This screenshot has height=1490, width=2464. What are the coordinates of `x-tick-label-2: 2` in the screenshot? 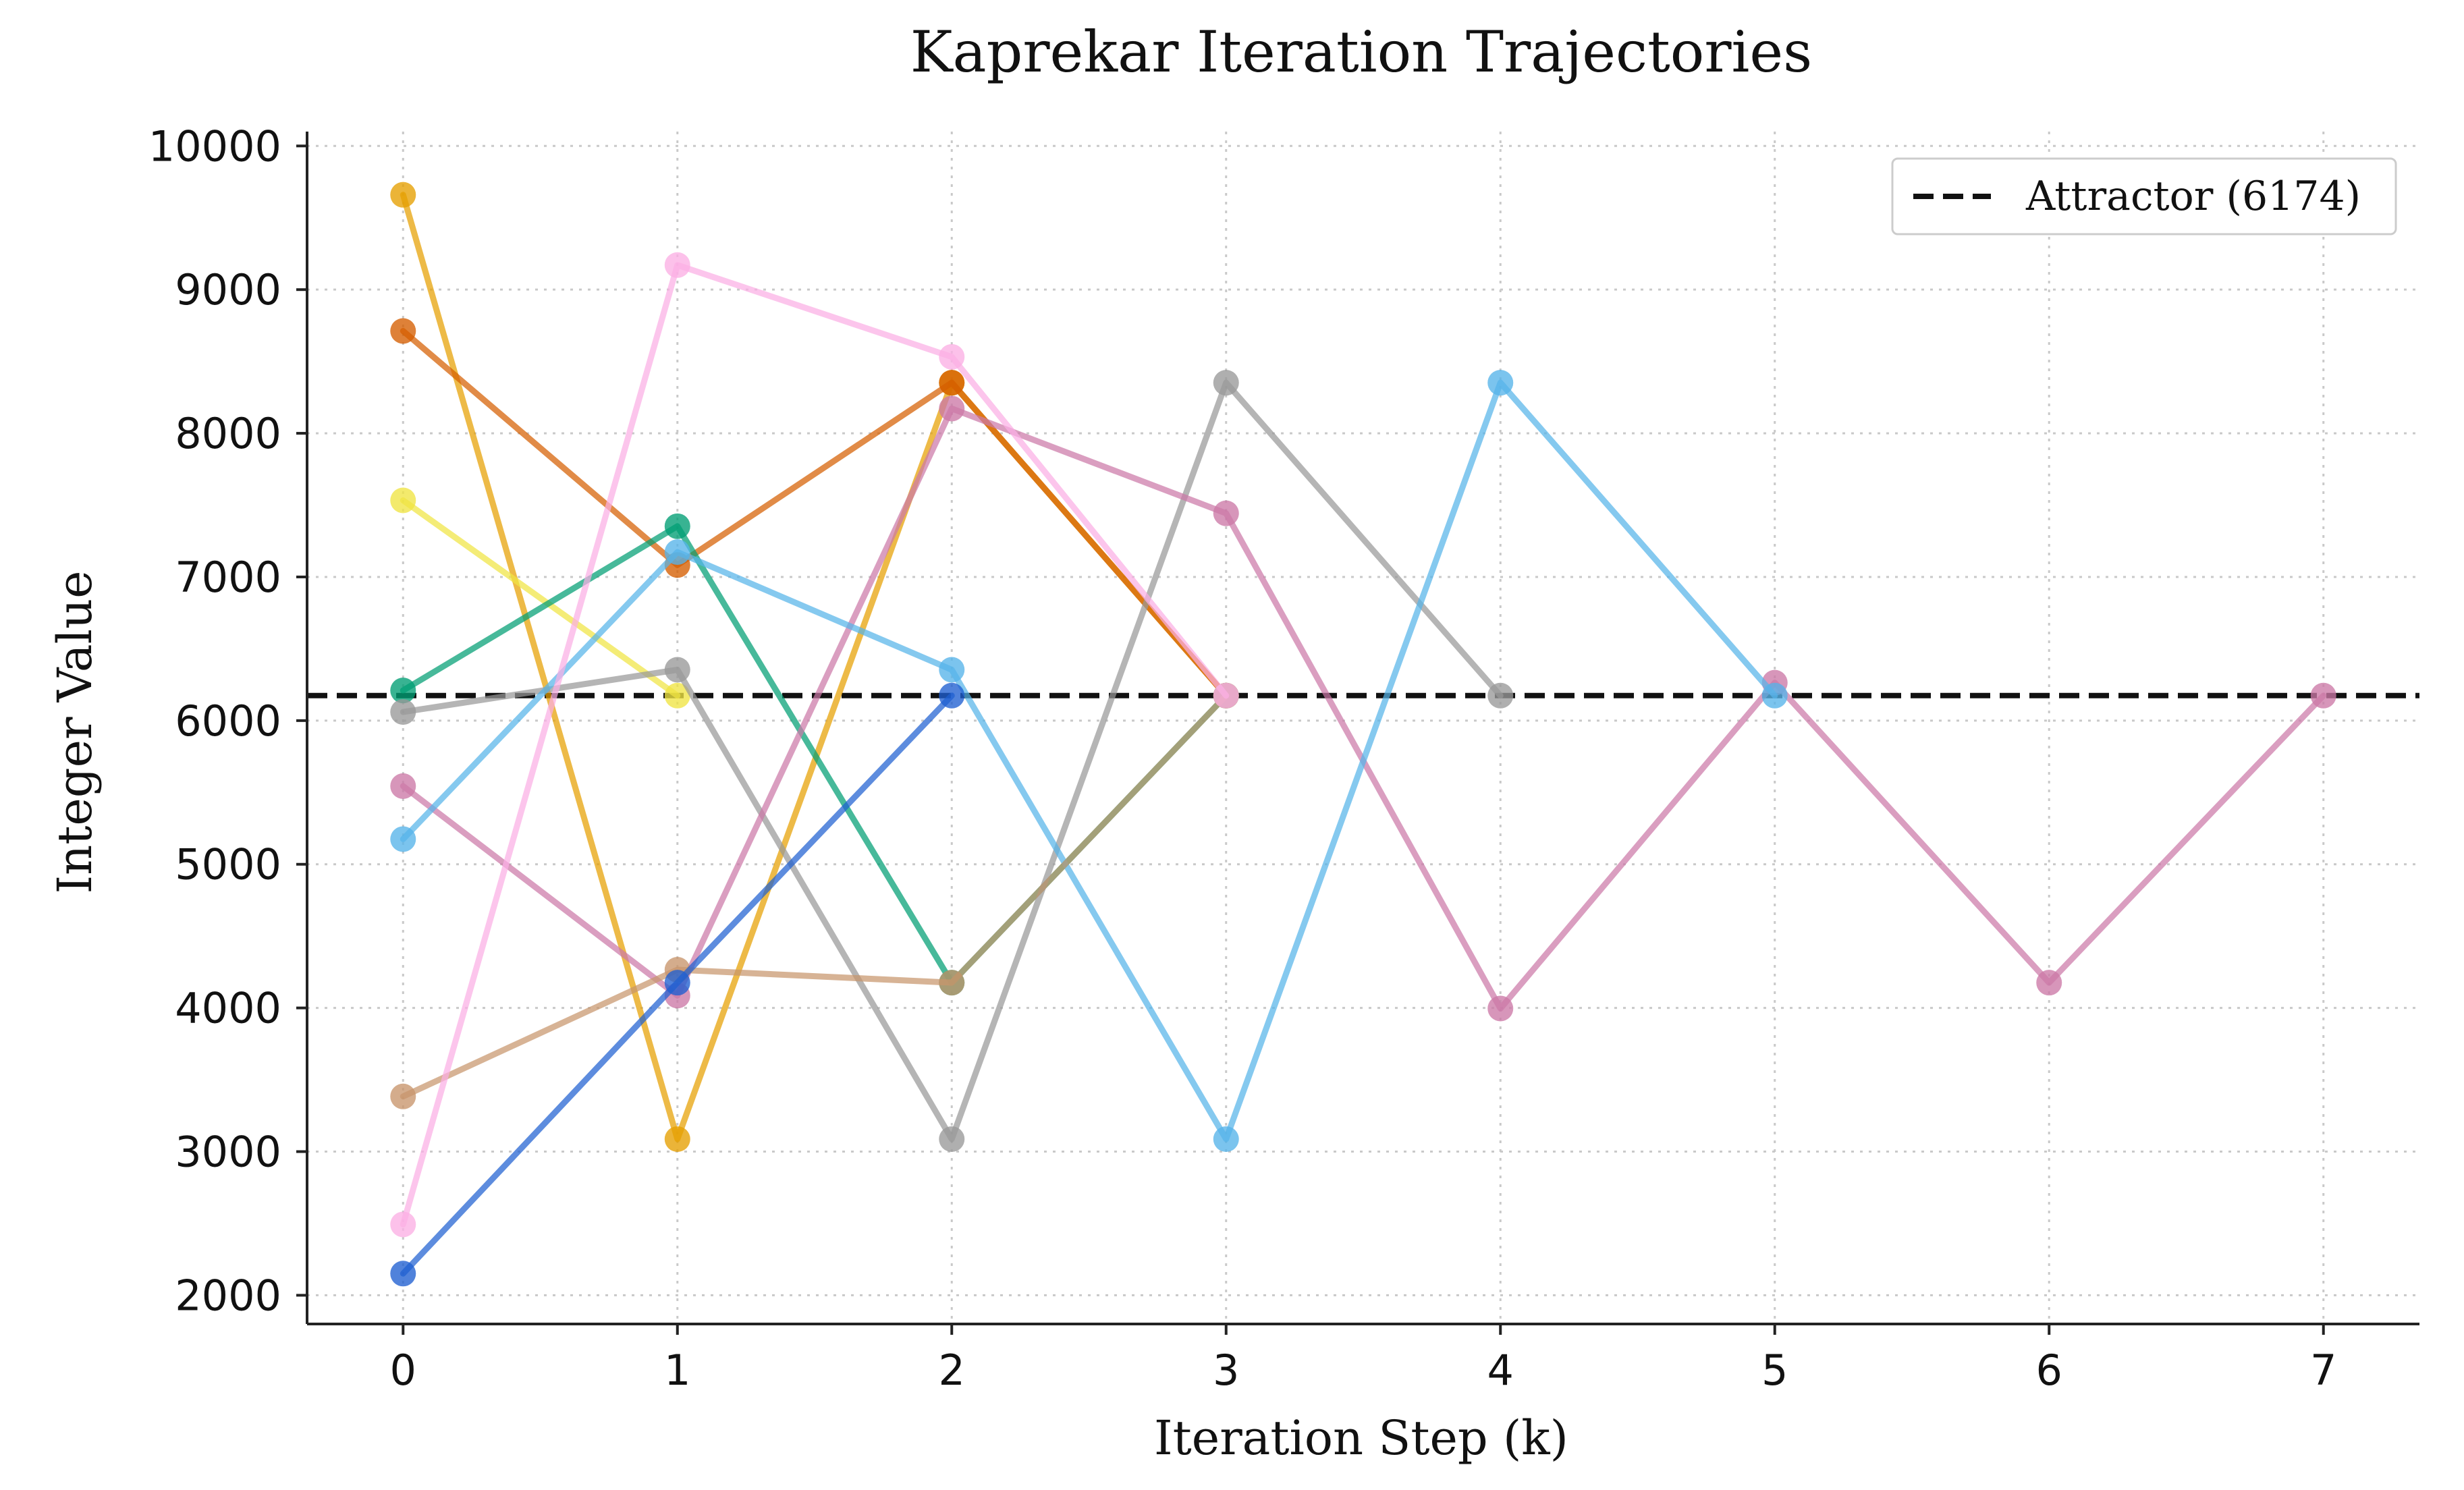 It's located at (952, 1370).